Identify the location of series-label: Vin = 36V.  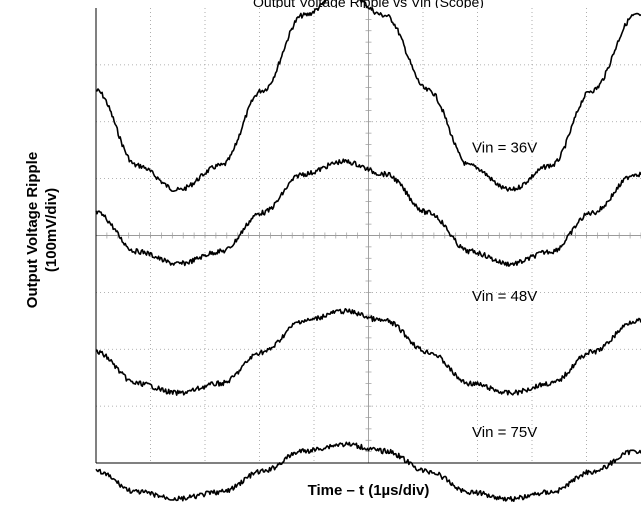
(504, 148).